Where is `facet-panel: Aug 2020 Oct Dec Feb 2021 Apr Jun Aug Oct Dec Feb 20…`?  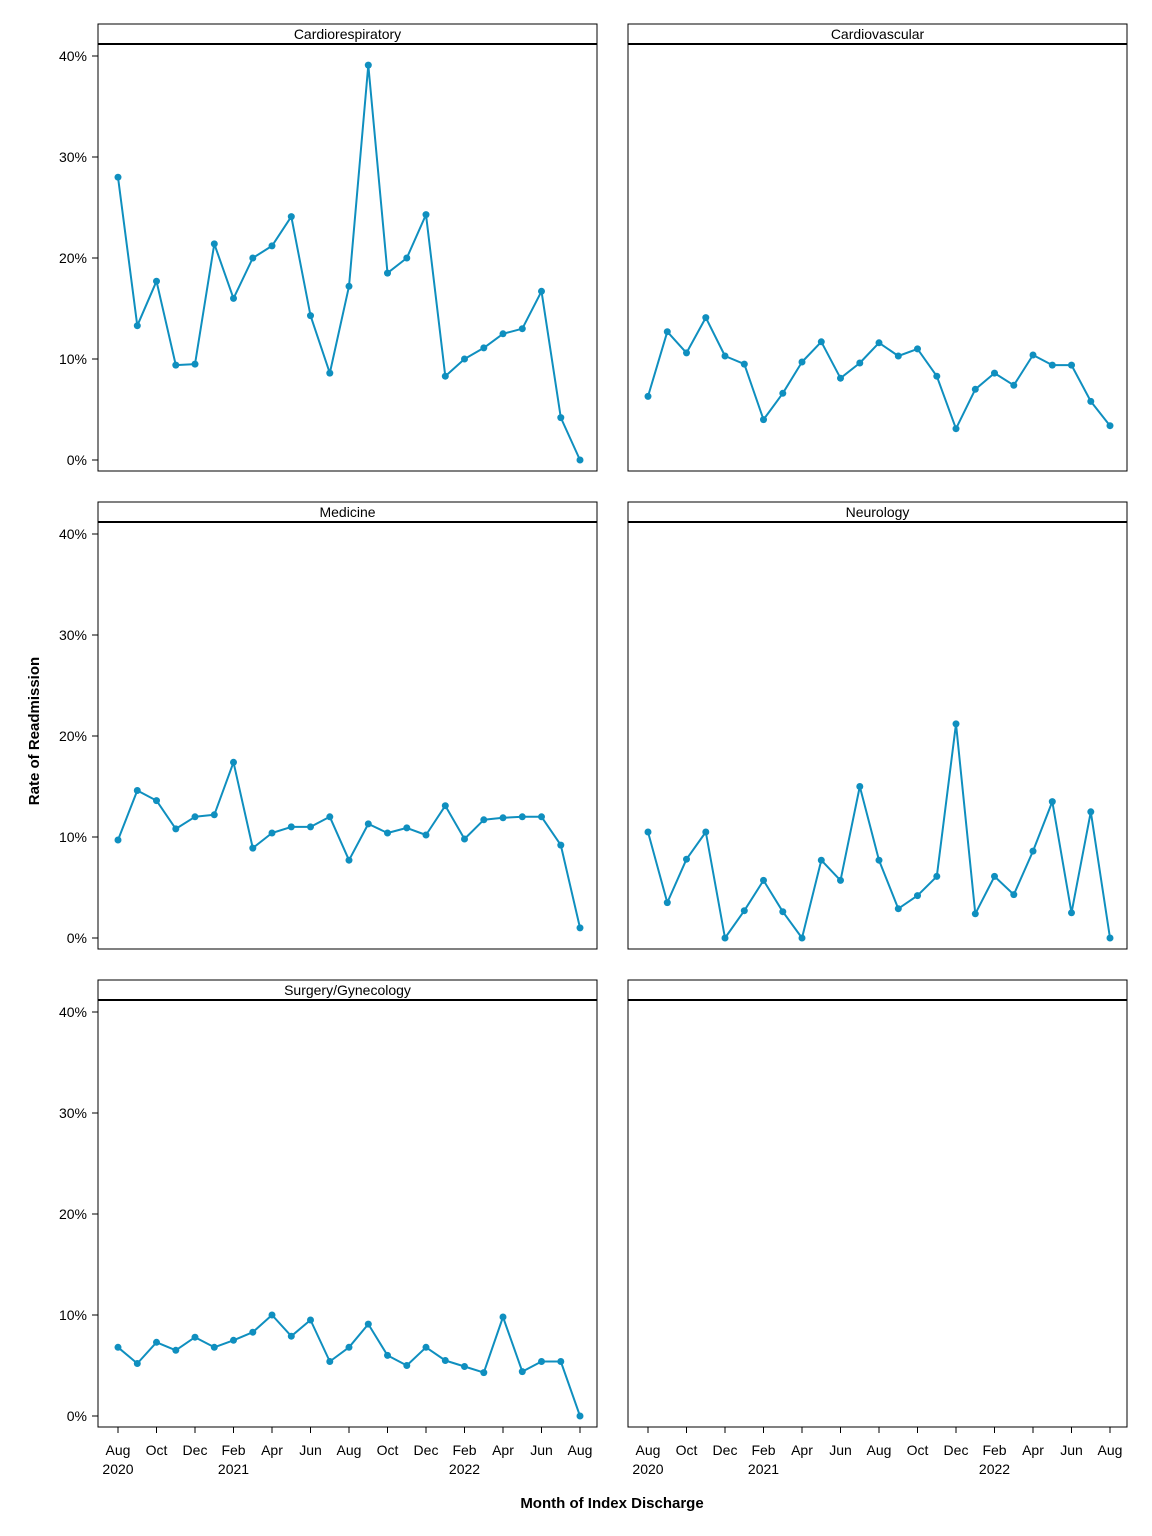
facet-panel: Aug 2020 Oct Dec Feb 2021 Apr Jun Aug Oct Dec Feb 20… is located at coordinates (877, 1228).